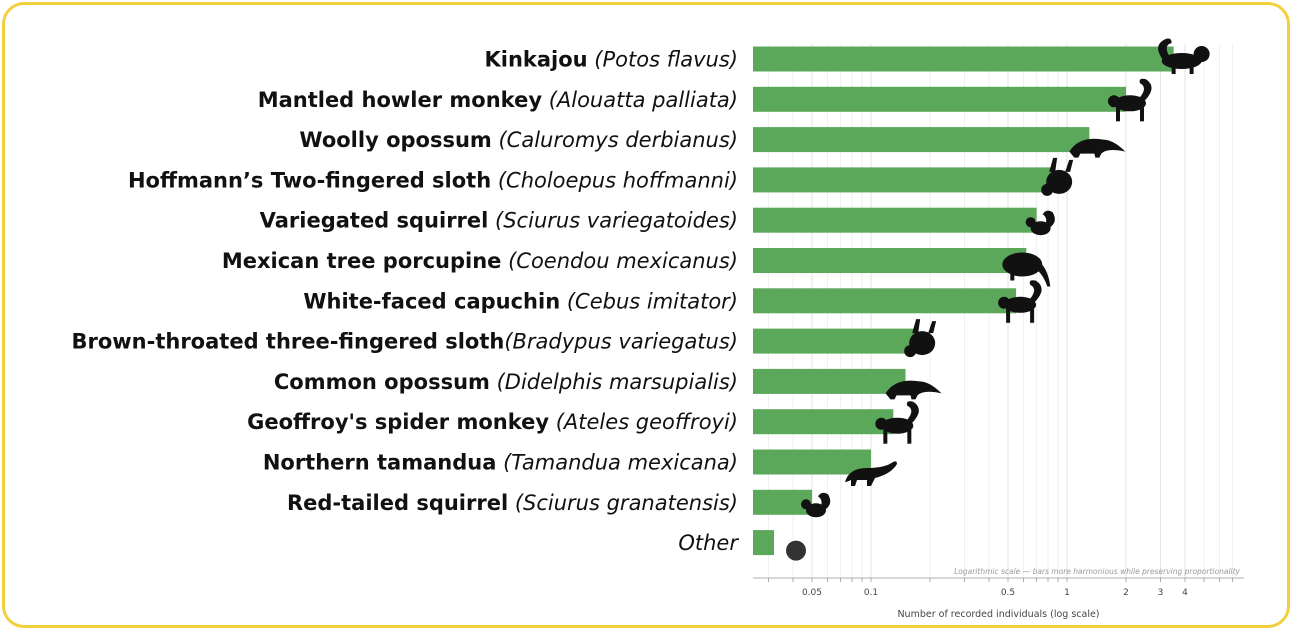 Image resolution: width=1292 pixels, height=630 pixels. What do you see at coordinates (617, 463) in the screenshot?
I see `latin-name: (Tamandua mexicana)` at bounding box center [617, 463].